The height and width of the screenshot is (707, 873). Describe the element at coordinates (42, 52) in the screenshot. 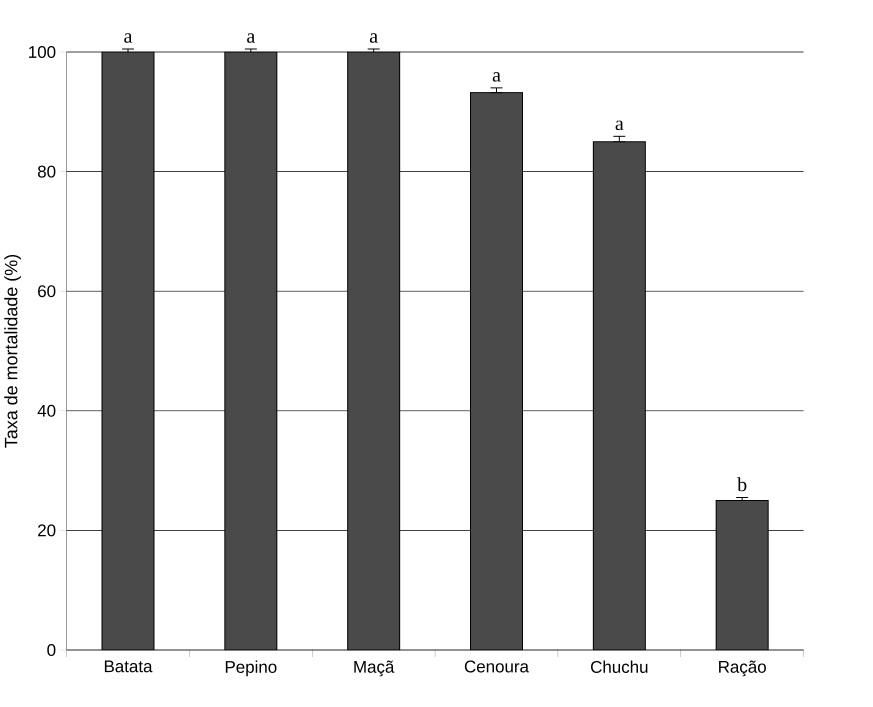

I see `y-tick-label: 100` at that location.